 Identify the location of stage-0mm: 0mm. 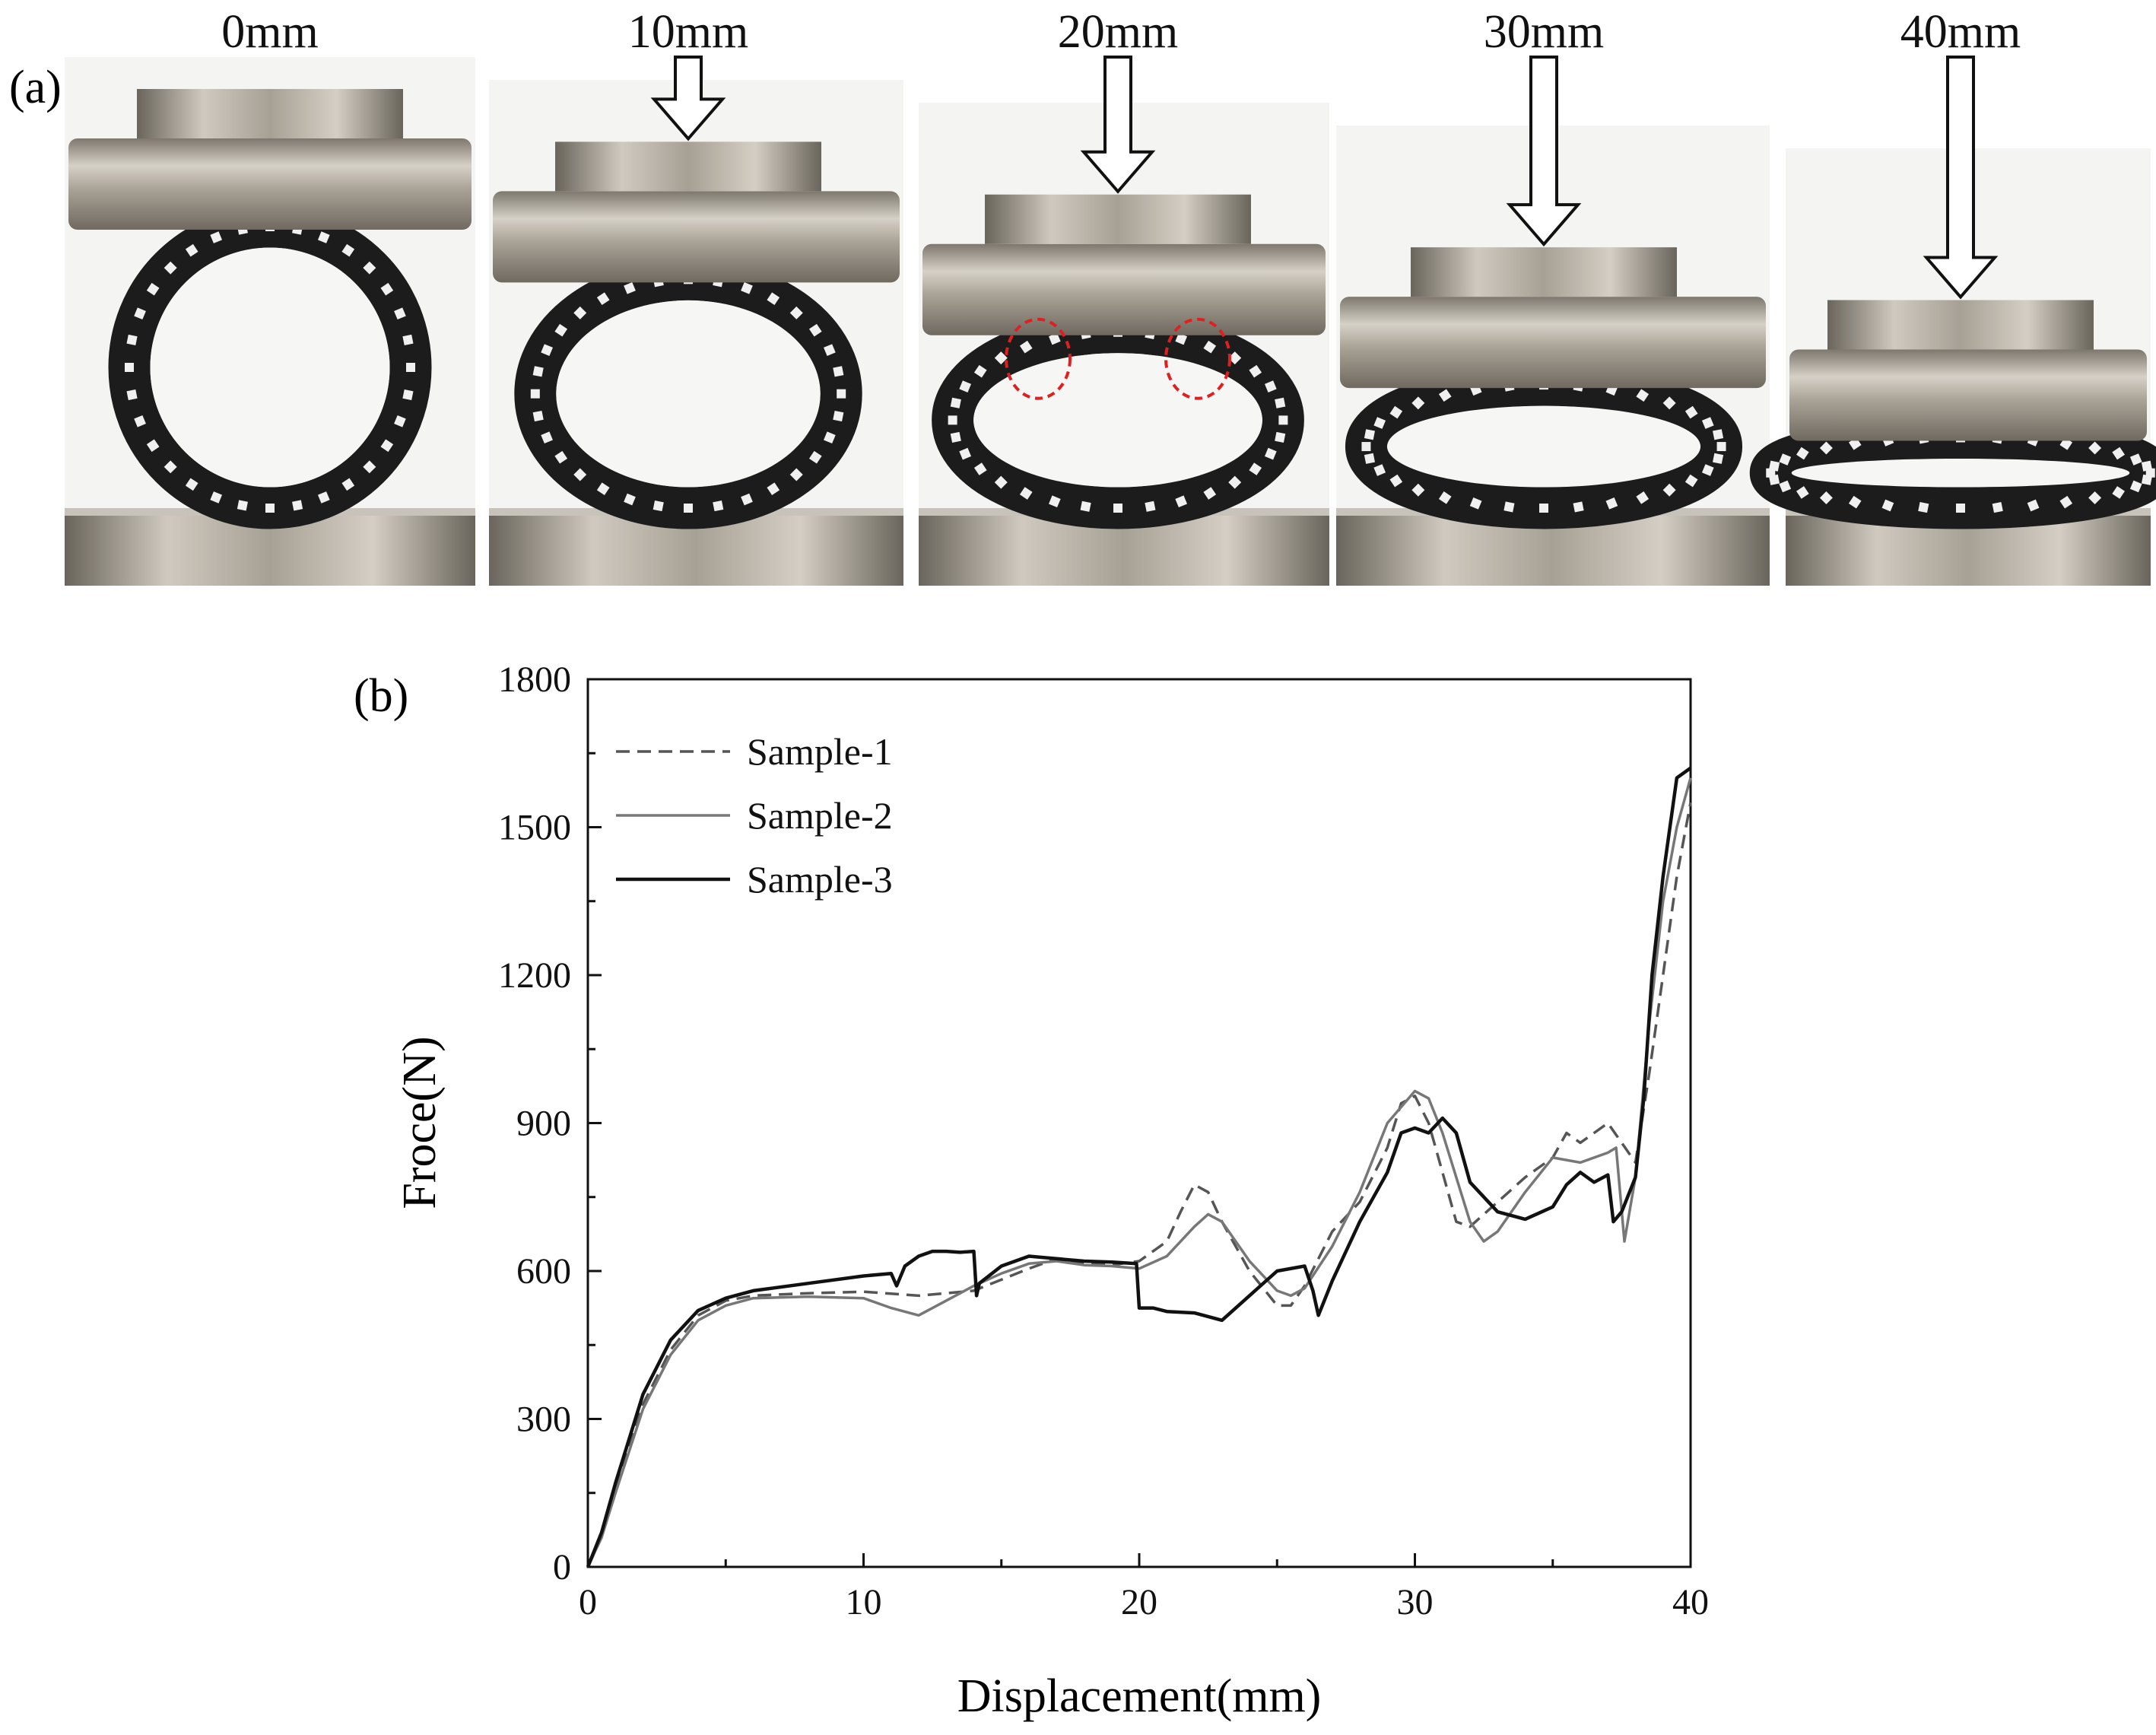
(270, 296).